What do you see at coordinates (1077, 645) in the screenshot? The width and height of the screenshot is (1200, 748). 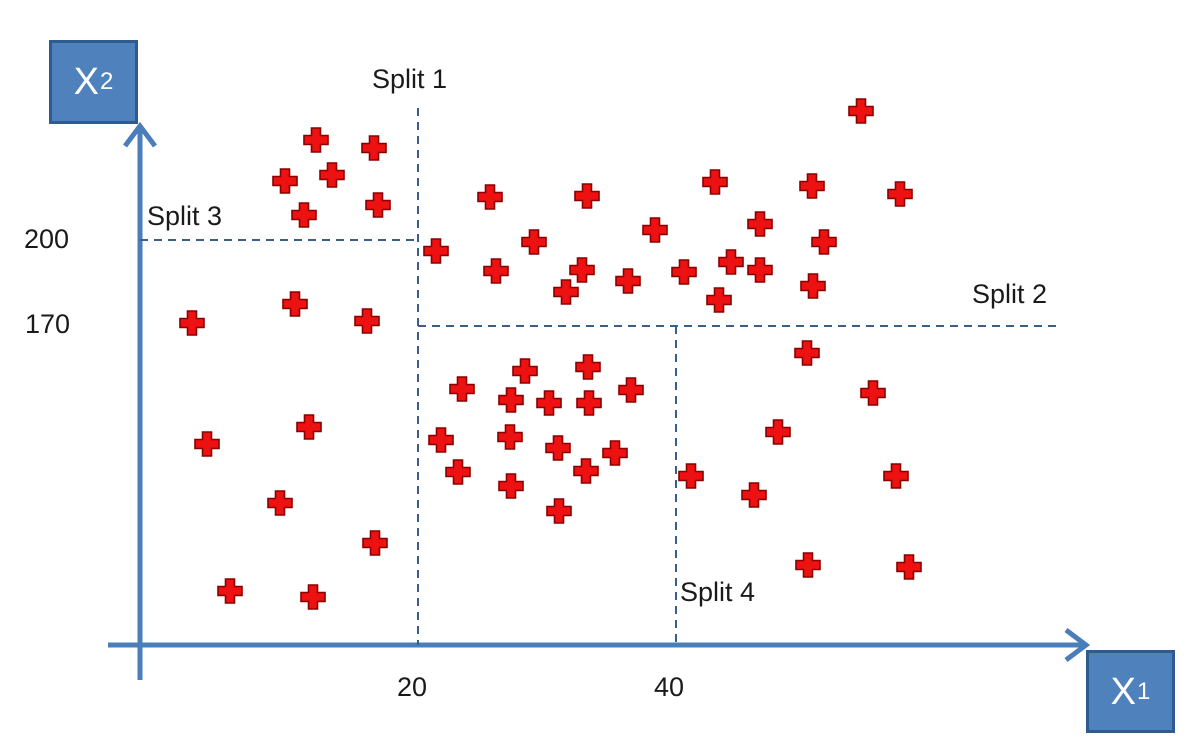 I see `x-axis-arrow` at bounding box center [1077, 645].